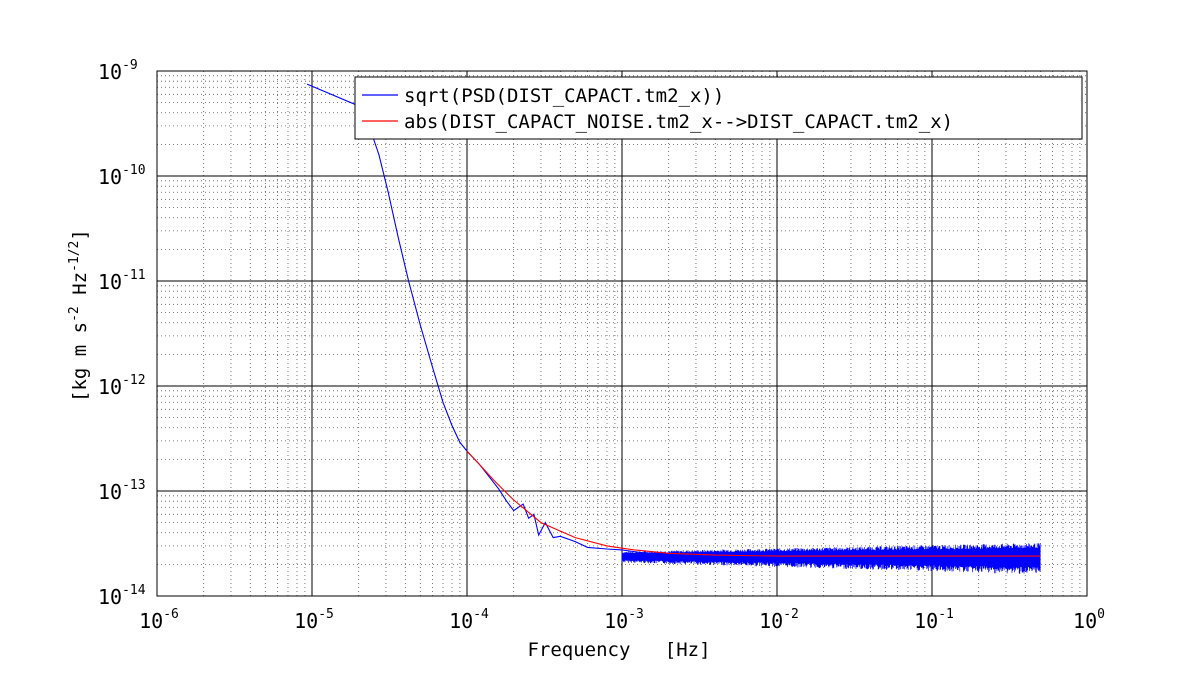 The width and height of the screenshot is (1200, 700). What do you see at coordinates (934, 620) in the screenshot?
I see `x-tick-label: 10⁻¹` at bounding box center [934, 620].